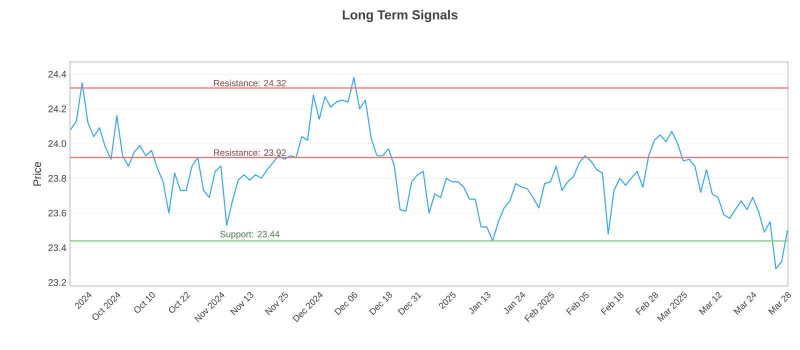 The height and width of the screenshot is (350, 800). What do you see at coordinates (57, 74) in the screenshot?
I see `y-tick-label: 24.4` at bounding box center [57, 74].